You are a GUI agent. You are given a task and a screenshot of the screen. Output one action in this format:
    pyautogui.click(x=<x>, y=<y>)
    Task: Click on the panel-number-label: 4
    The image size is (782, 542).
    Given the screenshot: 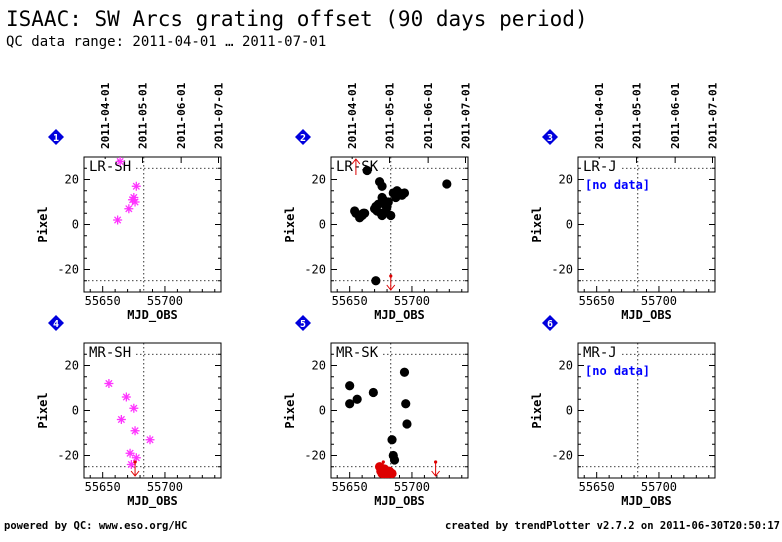 What is the action you would take?
    pyautogui.click(x=56, y=324)
    